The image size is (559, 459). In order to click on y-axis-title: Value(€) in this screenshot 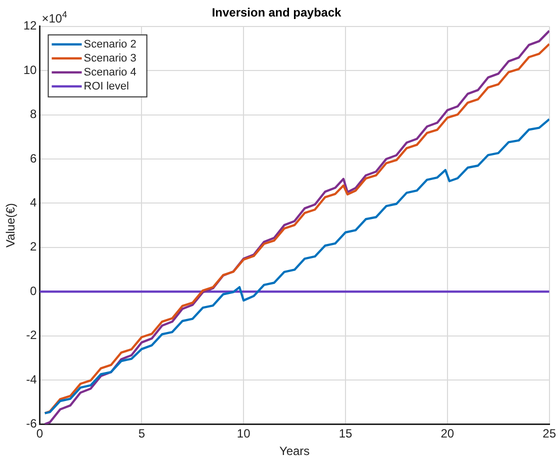, I will do `click(11, 225)`.